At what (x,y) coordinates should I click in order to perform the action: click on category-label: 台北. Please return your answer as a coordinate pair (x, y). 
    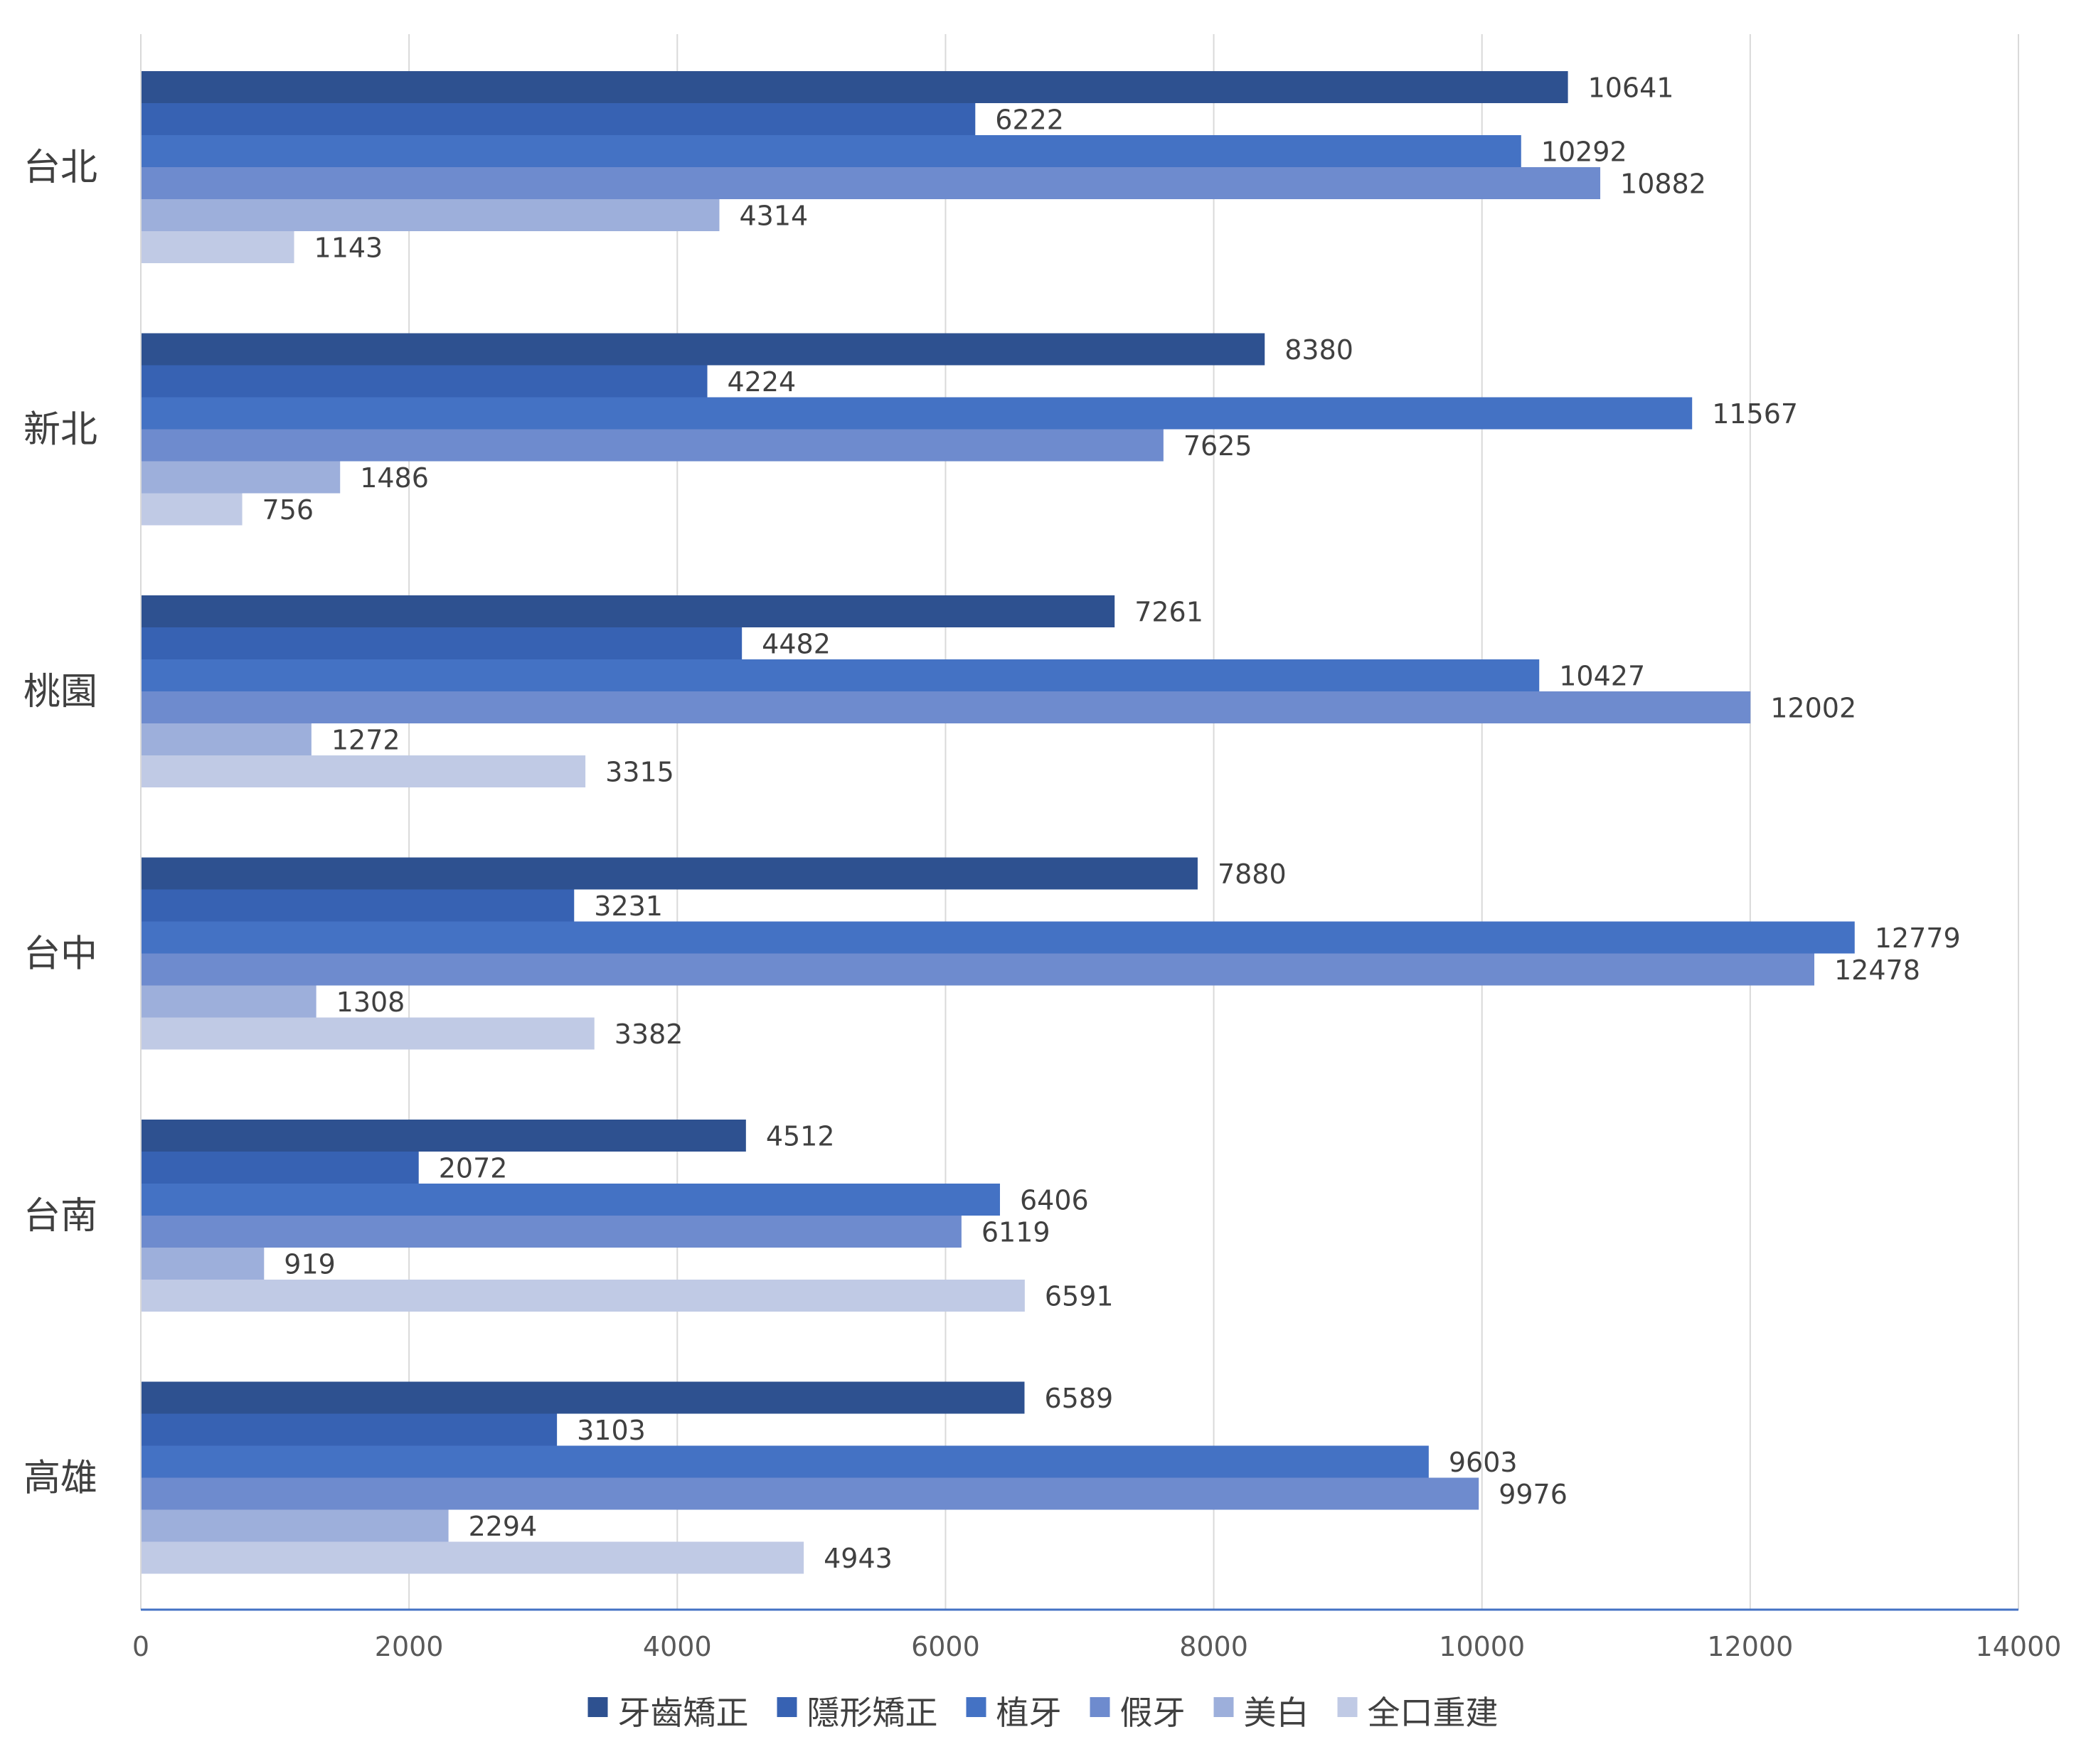
    Looking at the image, I should click on (60, 168).